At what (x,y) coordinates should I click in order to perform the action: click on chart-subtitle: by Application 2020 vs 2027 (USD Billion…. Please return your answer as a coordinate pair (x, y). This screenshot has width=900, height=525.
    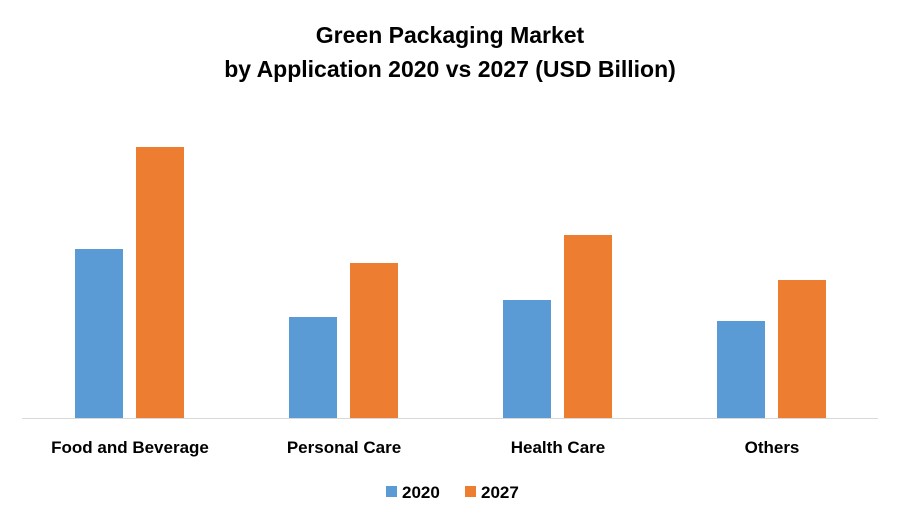
    Looking at the image, I should click on (450, 69).